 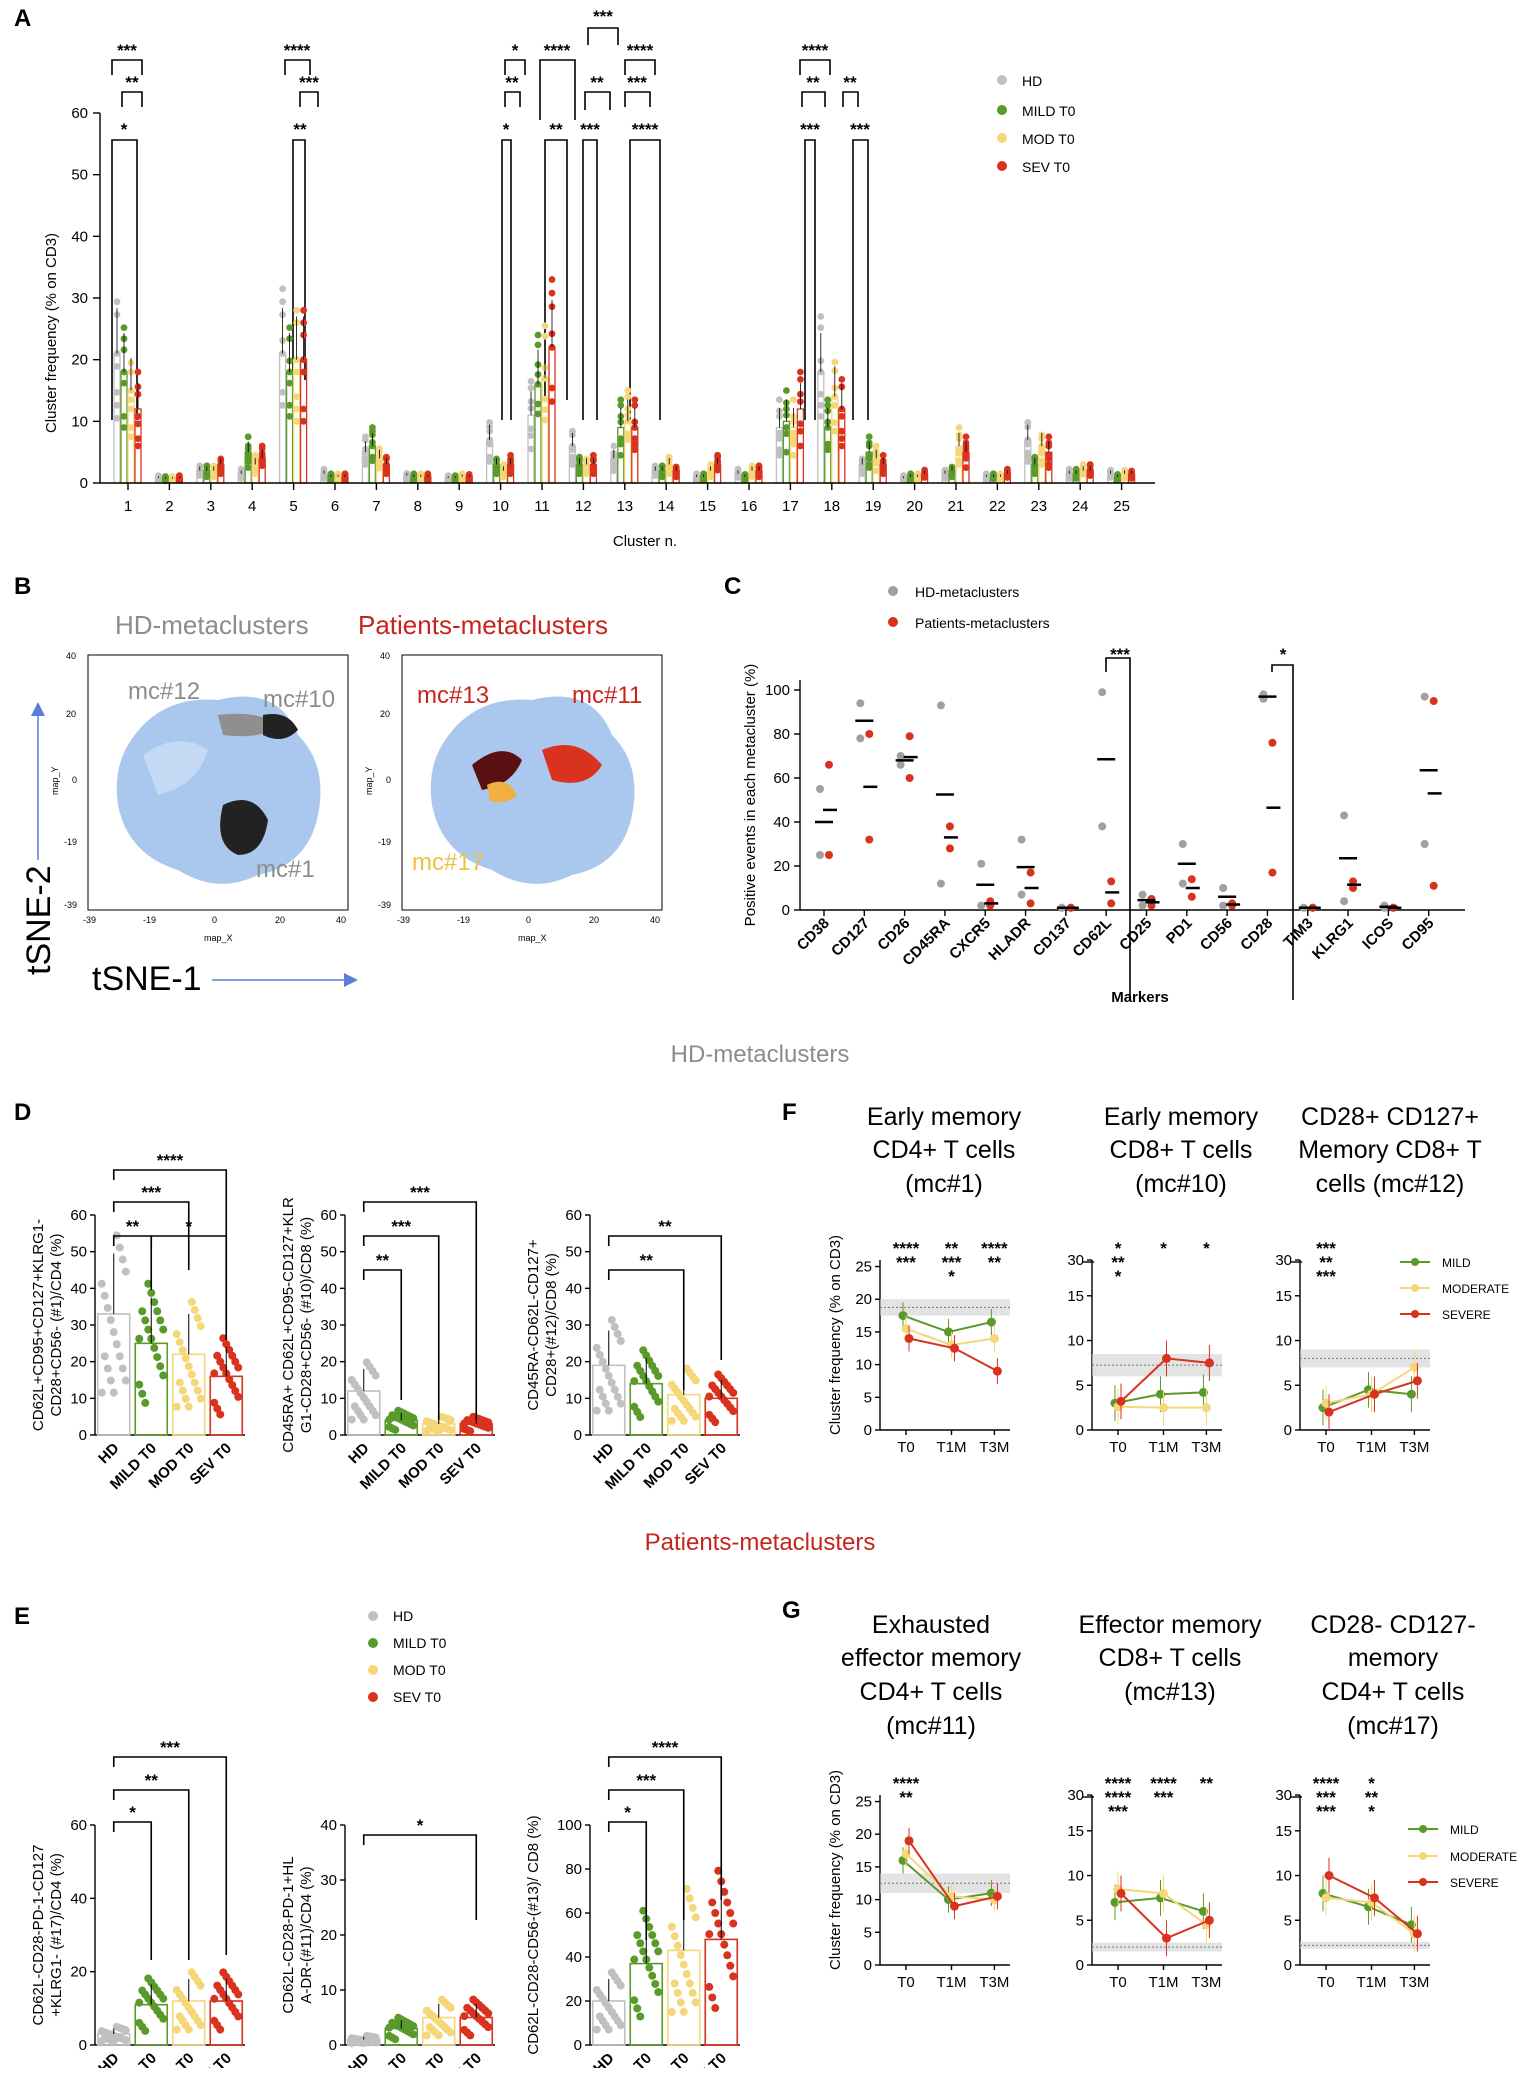 What do you see at coordinates (831, 506) in the screenshot?
I see `a-xtick: 18` at bounding box center [831, 506].